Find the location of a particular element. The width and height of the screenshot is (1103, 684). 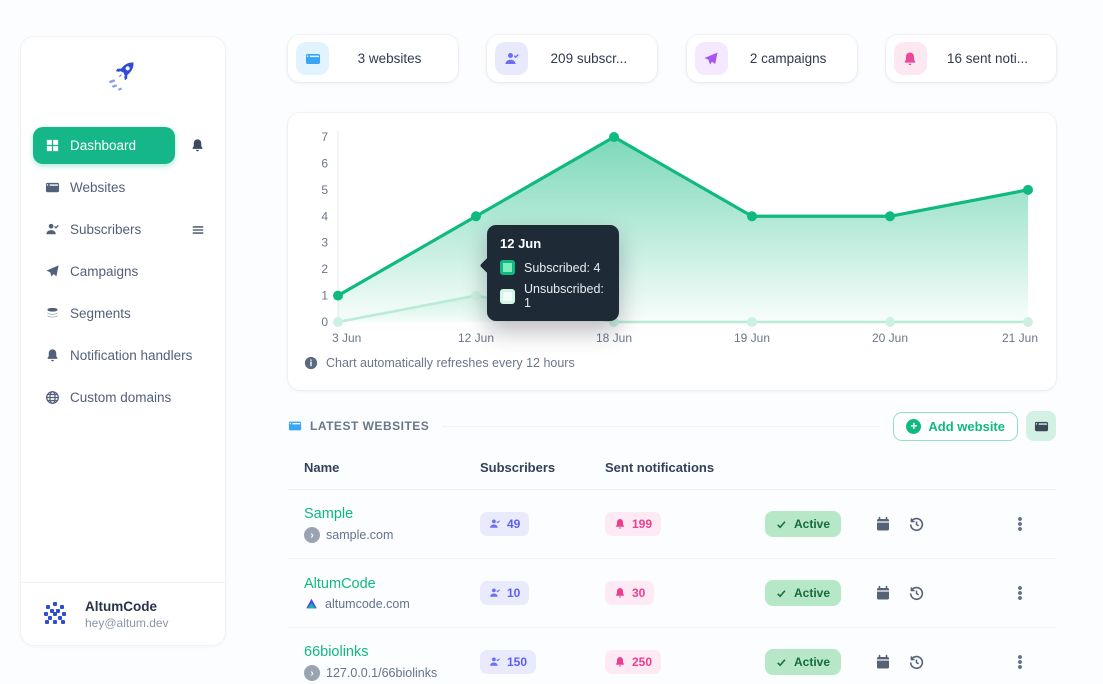

rocket-icon is located at coordinates (121, 76).